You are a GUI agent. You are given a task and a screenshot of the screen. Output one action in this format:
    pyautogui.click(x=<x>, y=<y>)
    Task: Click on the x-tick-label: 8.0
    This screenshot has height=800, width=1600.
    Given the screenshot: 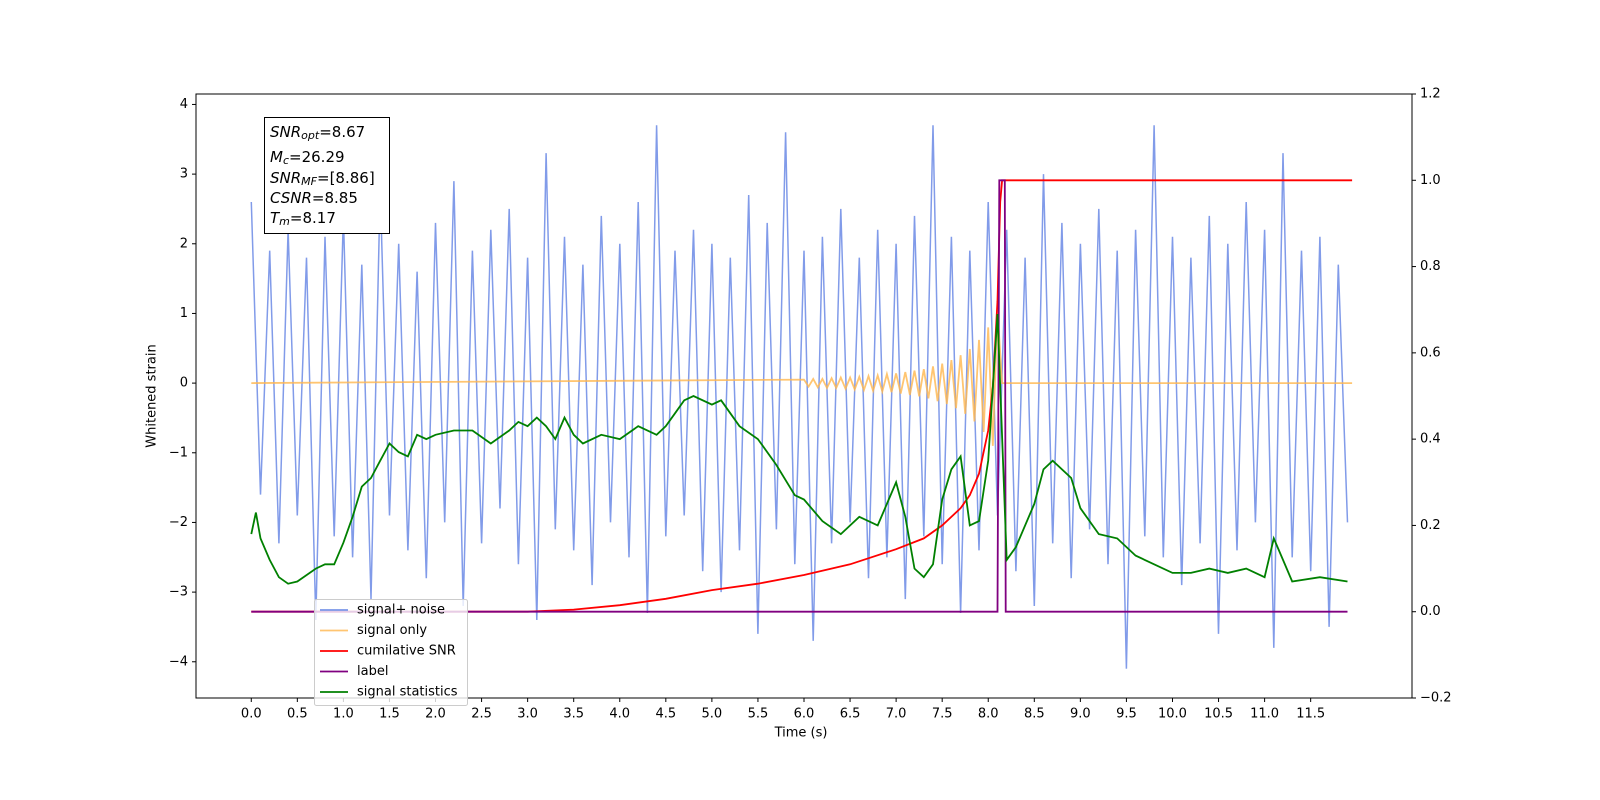 What is the action you would take?
    pyautogui.click(x=988, y=714)
    